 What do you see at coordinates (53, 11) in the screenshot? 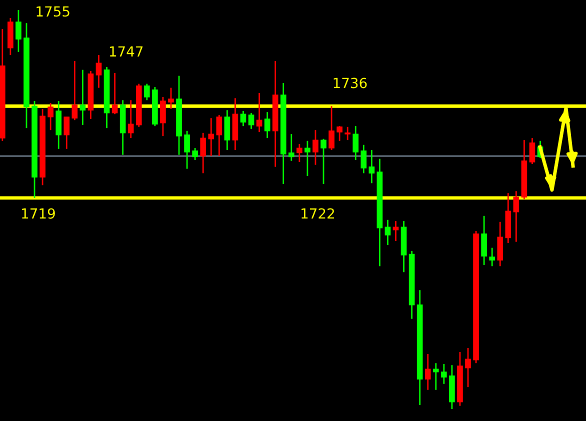
I see `annotation: 1755` at bounding box center [53, 11].